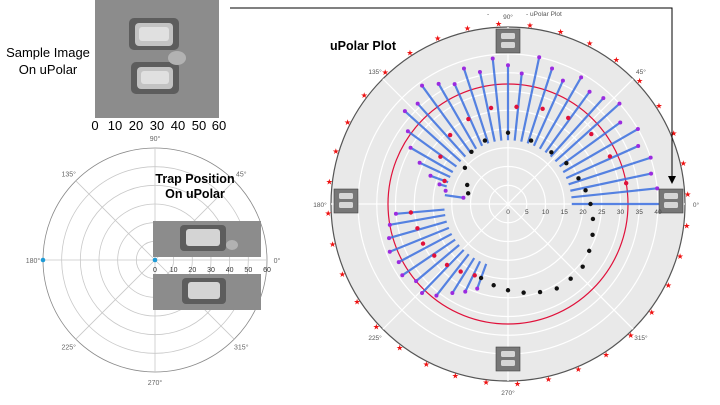 The image size is (720, 405). I want to click on upolar-radial-tick: 10, so click(546, 212).